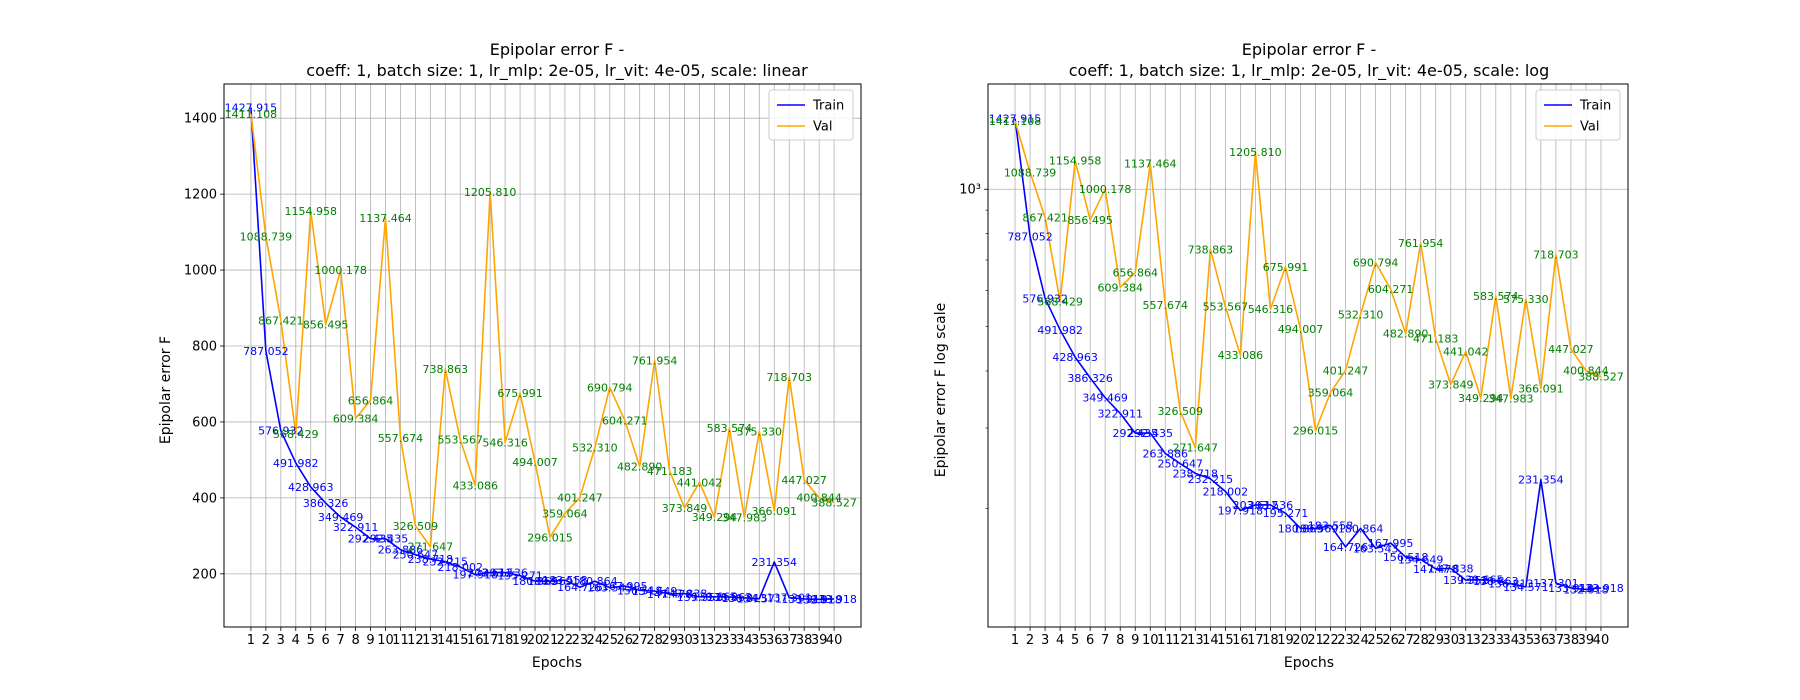 The height and width of the screenshot is (700, 1800). Describe the element at coordinates (1105, 189) in the screenshot. I see `data-label: 1000.178` at that location.